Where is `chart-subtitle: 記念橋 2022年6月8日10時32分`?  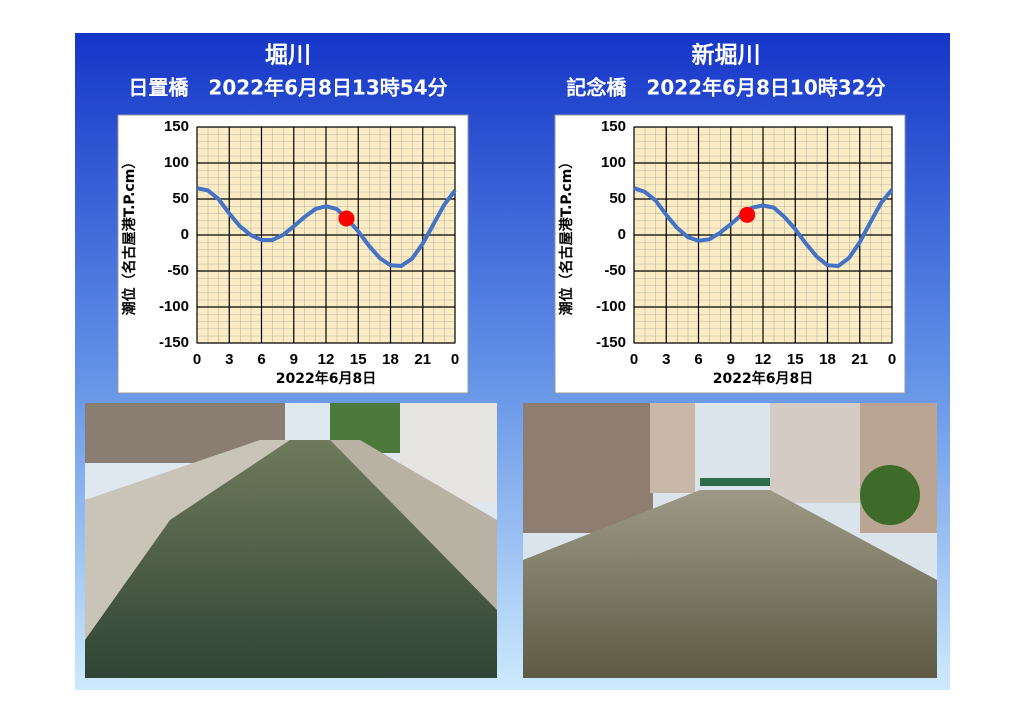
chart-subtitle: 記念橋 2022年6月8日10時32分 is located at coordinates (725, 88).